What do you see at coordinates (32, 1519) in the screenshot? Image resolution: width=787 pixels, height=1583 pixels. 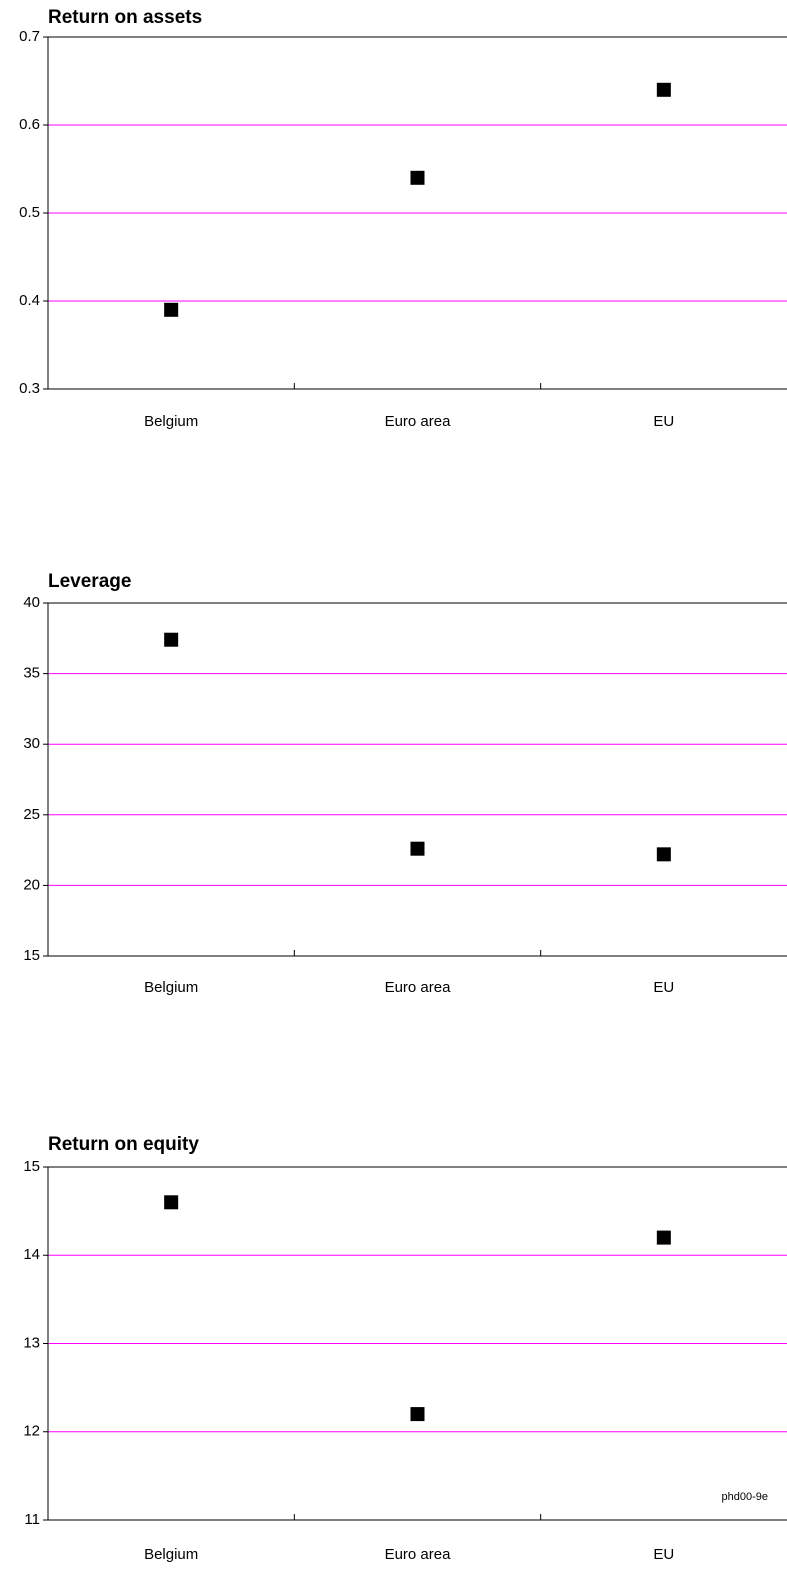 I see `y-tick-label: 11` at bounding box center [32, 1519].